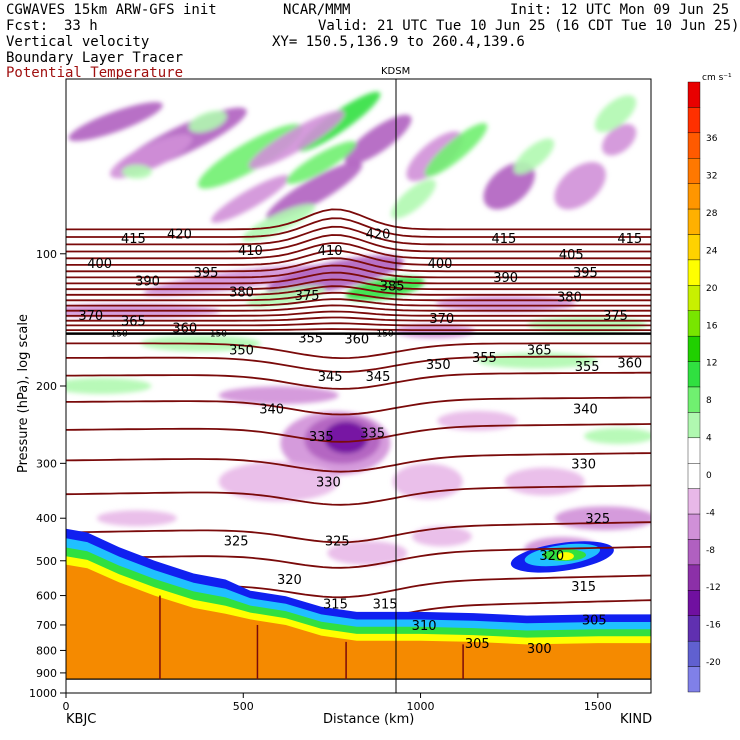  Describe the element at coordinates (289, 580) in the screenshot. I see `theta-label: 320` at that location.